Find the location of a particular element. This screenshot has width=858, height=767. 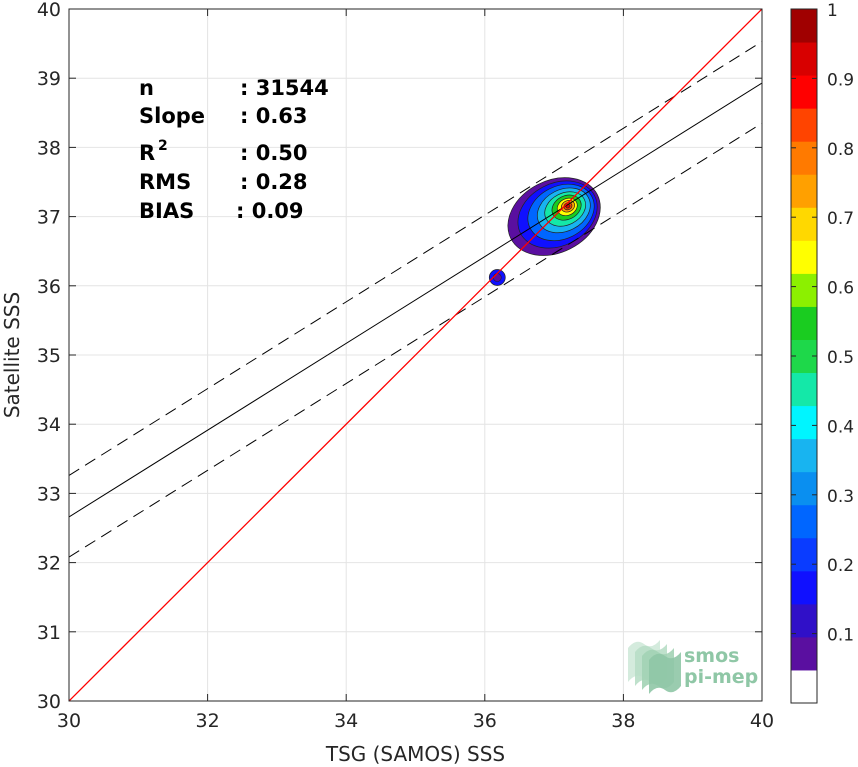

x-tick-label: 36 is located at coordinates (485, 721).